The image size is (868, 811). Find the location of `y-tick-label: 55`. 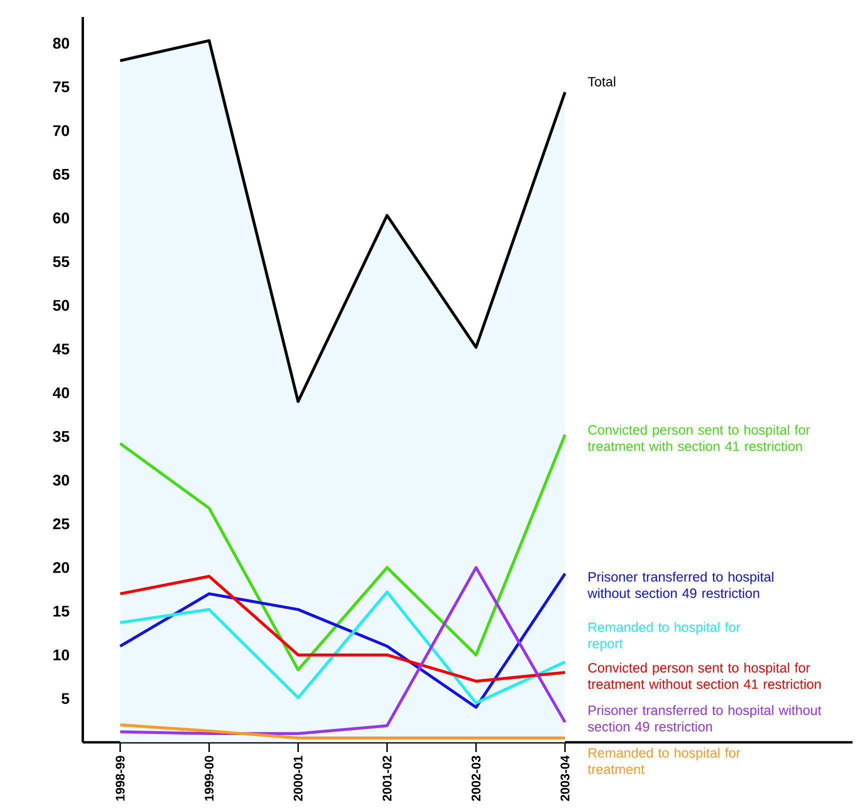

y-tick-label: 55 is located at coordinates (61, 261).